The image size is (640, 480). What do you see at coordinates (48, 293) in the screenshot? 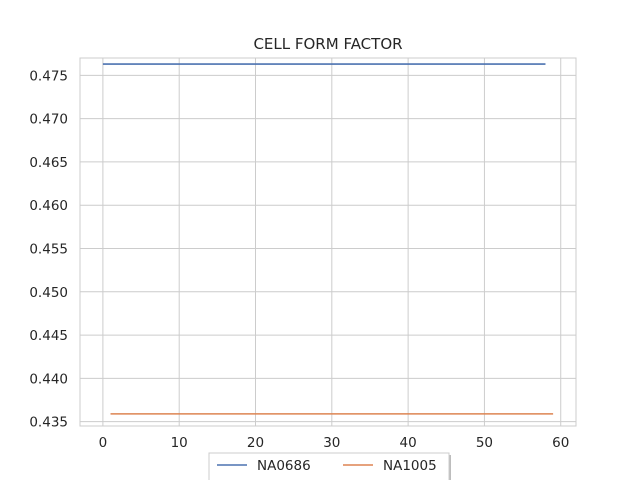
I see `y-tick-label: 0.450` at bounding box center [48, 293].